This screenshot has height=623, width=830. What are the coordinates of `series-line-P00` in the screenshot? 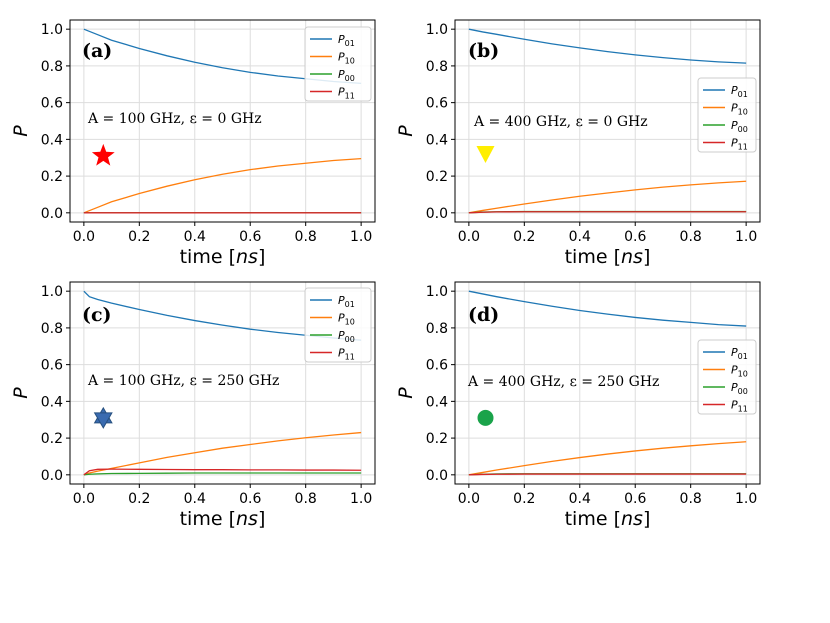 It's located at (222, 474).